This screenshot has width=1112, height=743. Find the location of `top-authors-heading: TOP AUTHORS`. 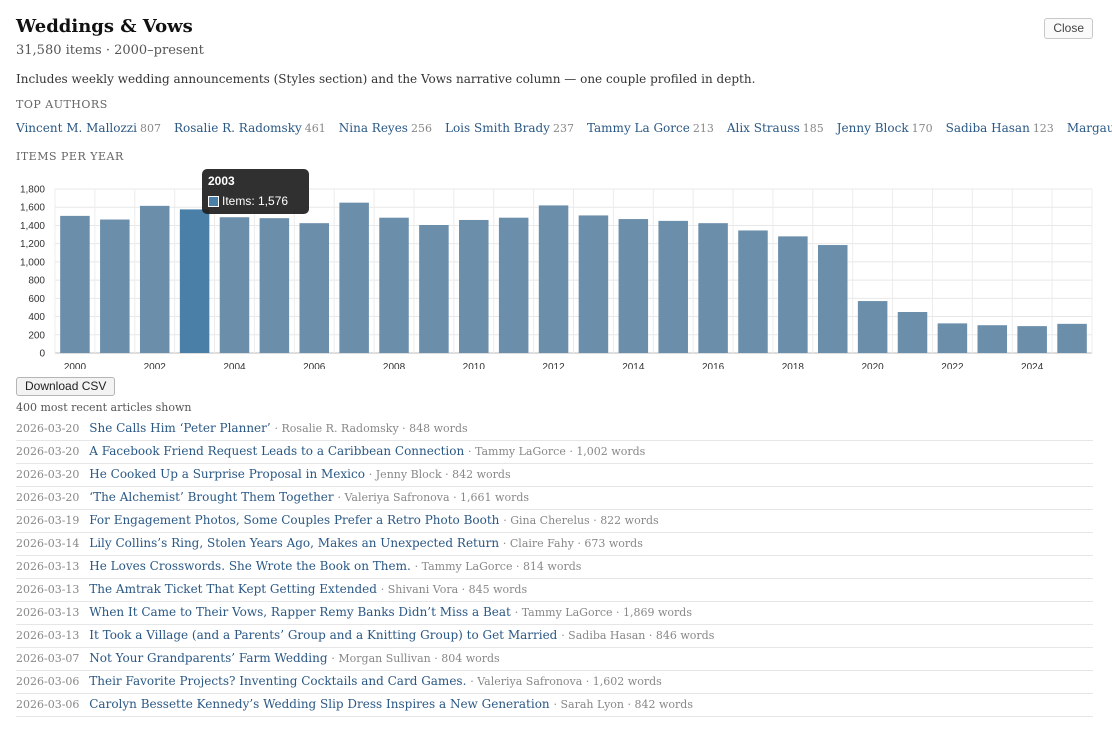

top-authors-heading: TOP AUTHORS is located at coordinates (62, 104).